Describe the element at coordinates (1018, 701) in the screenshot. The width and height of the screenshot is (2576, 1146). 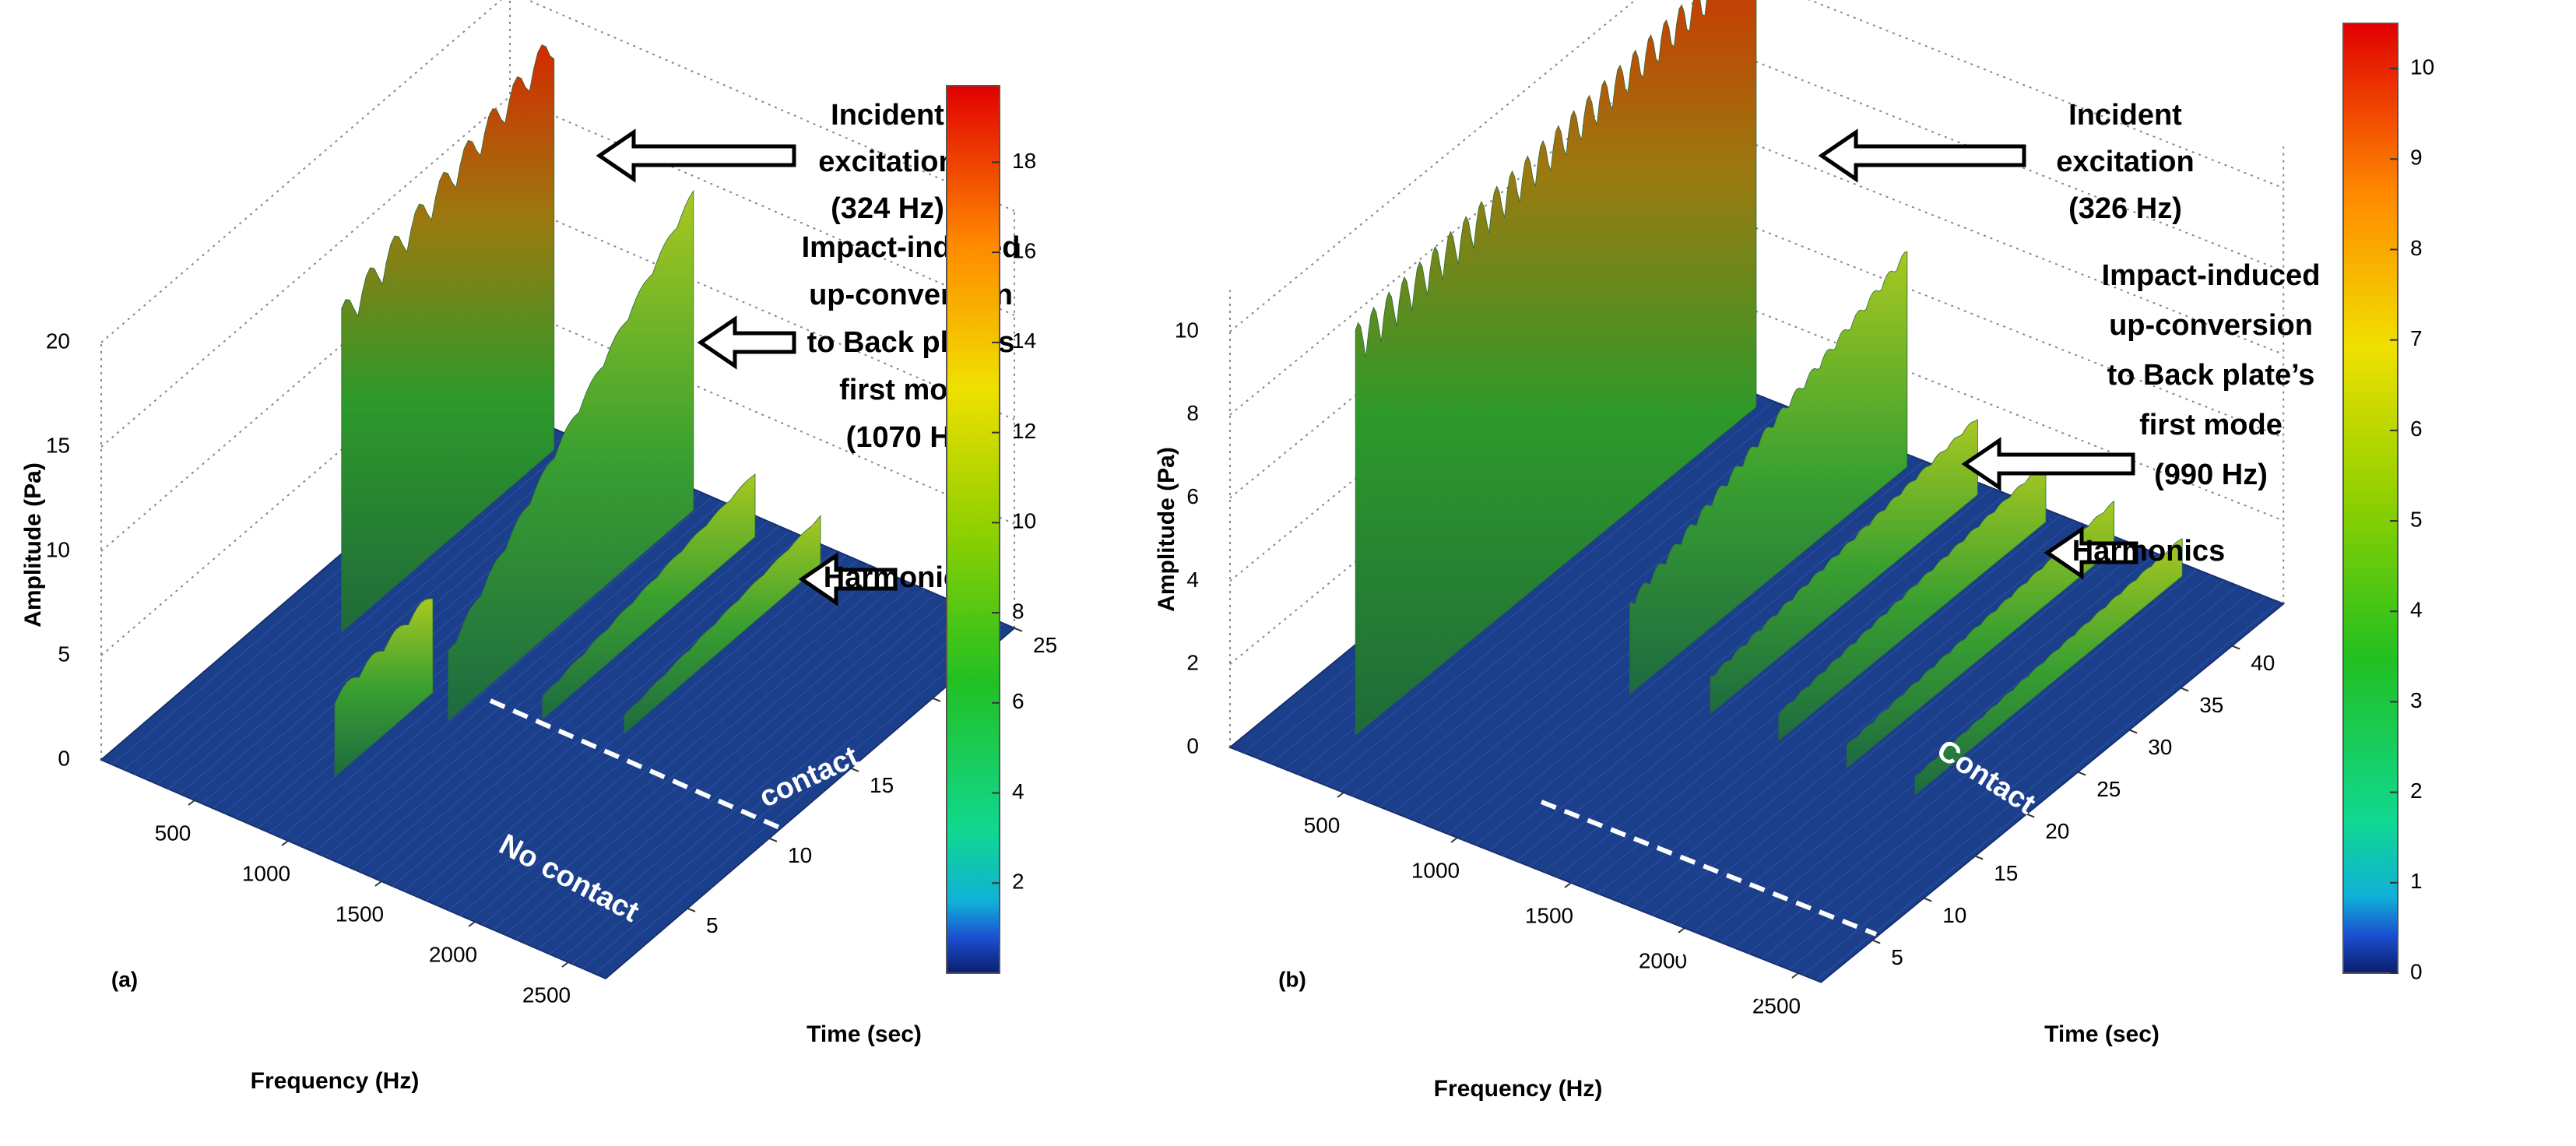
I see `colorbar-tick-label: 6` at that location.